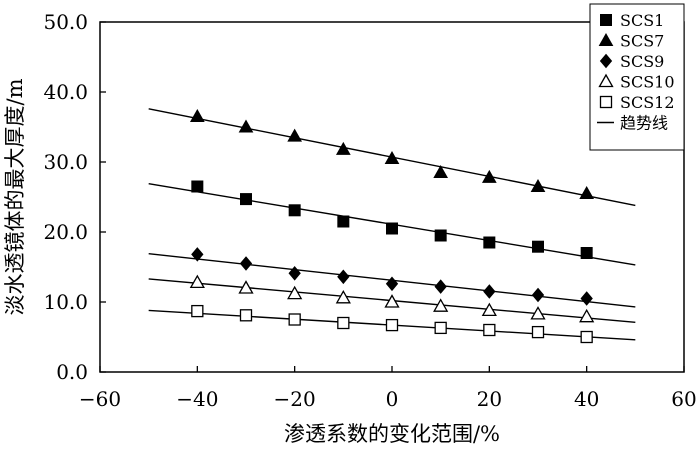 The image size is (700, 453). I want to click on x-tick-label: −20, so click(295, 399).